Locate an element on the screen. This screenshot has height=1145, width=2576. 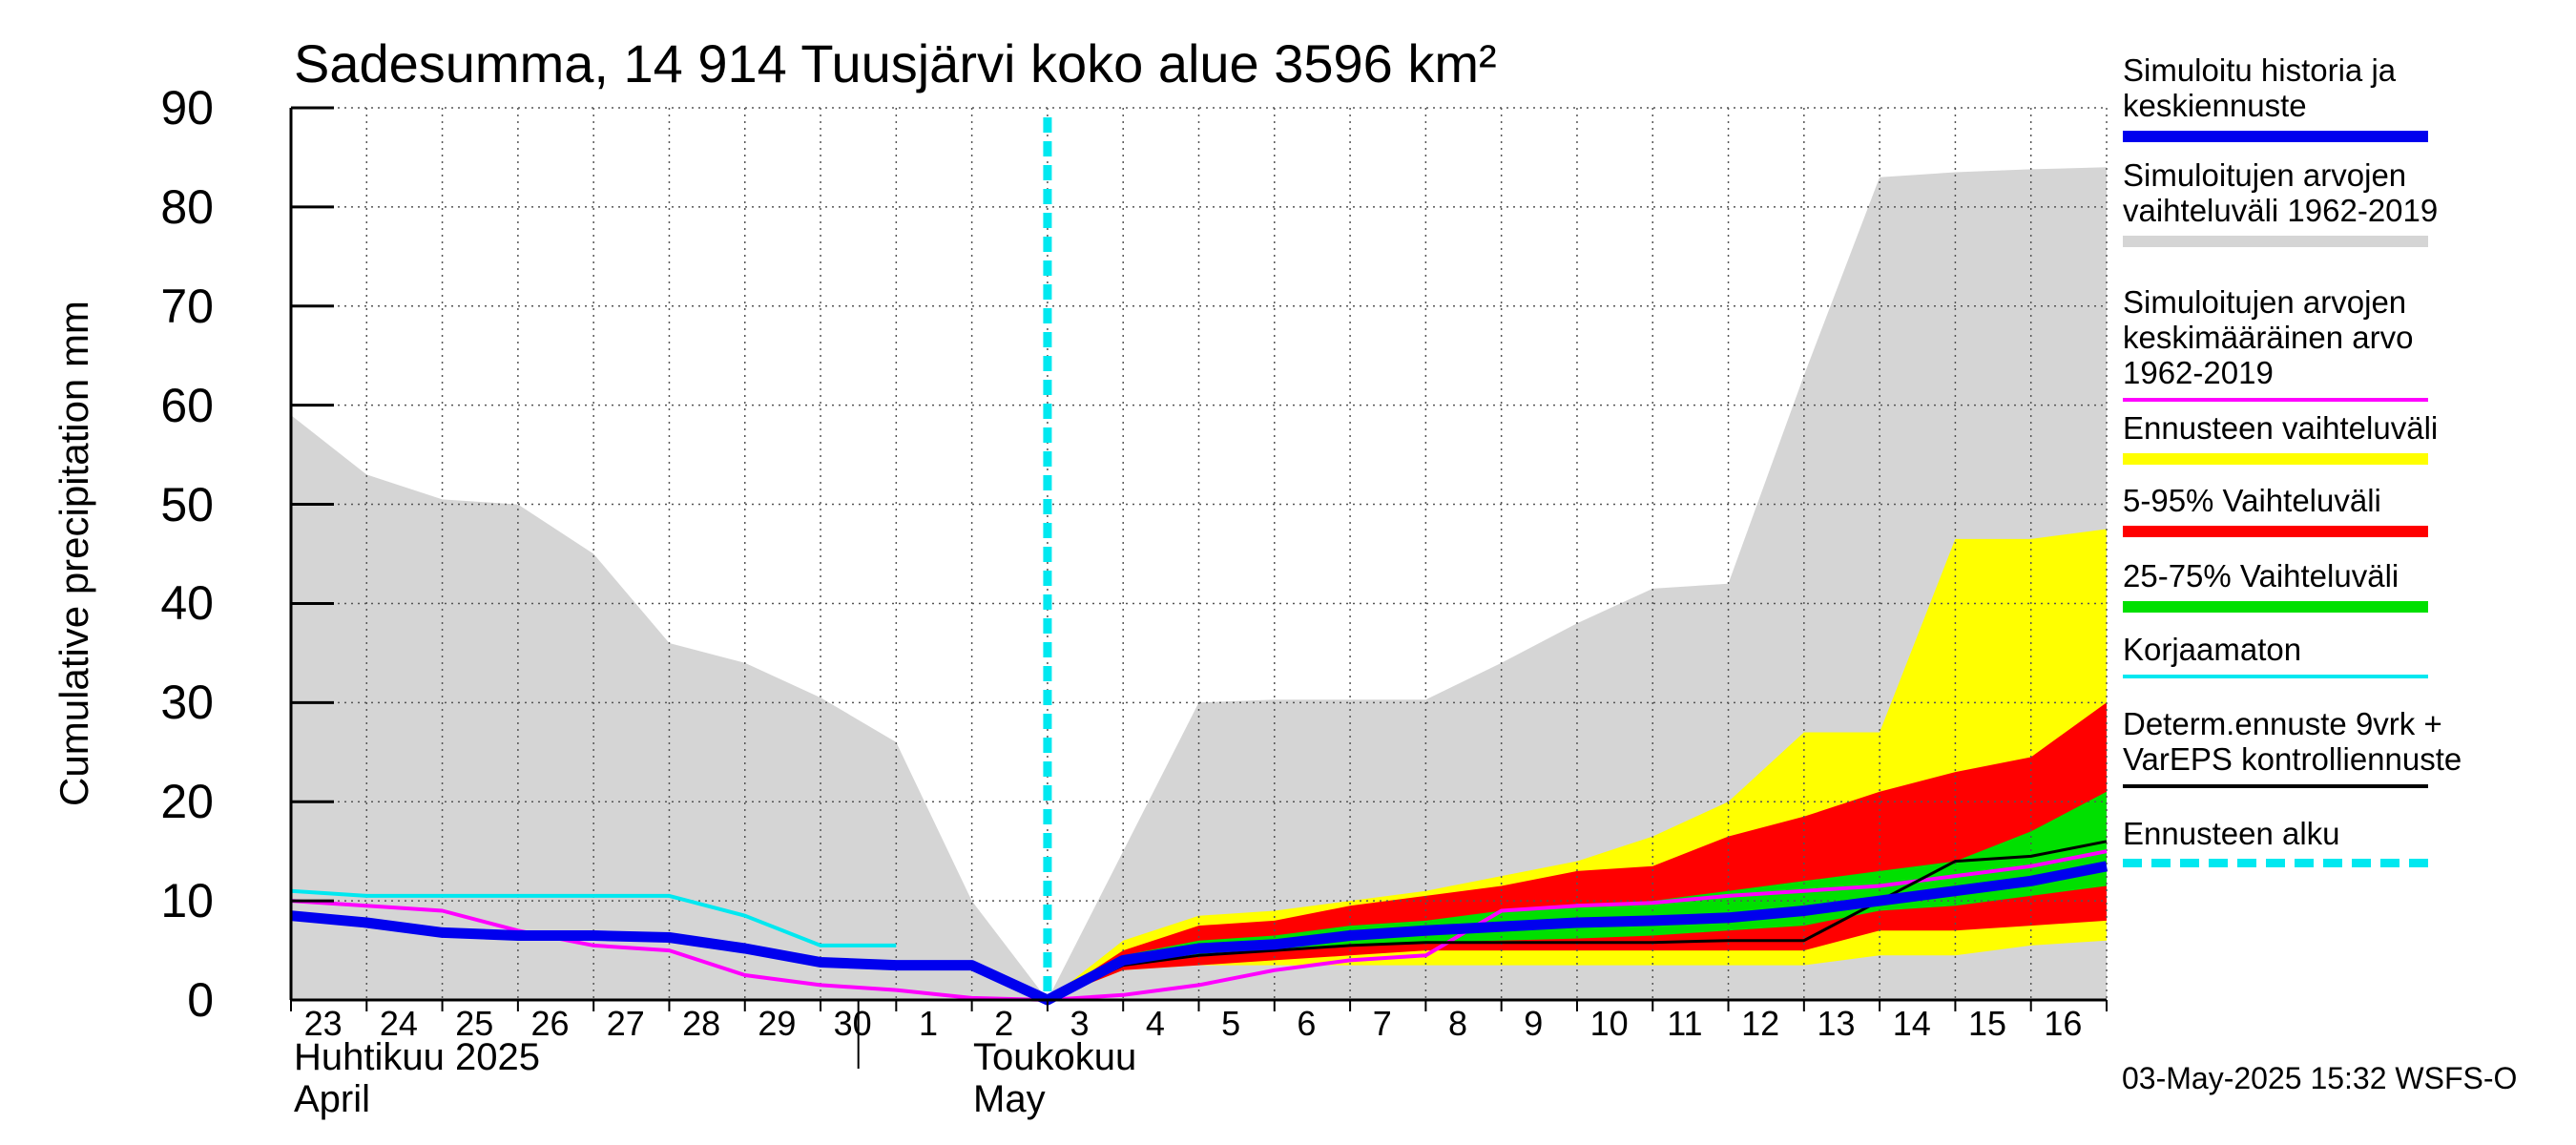
timestamp: 03-May-2025 15:32 WSFS-O is located at coordinates (2320, 1078).